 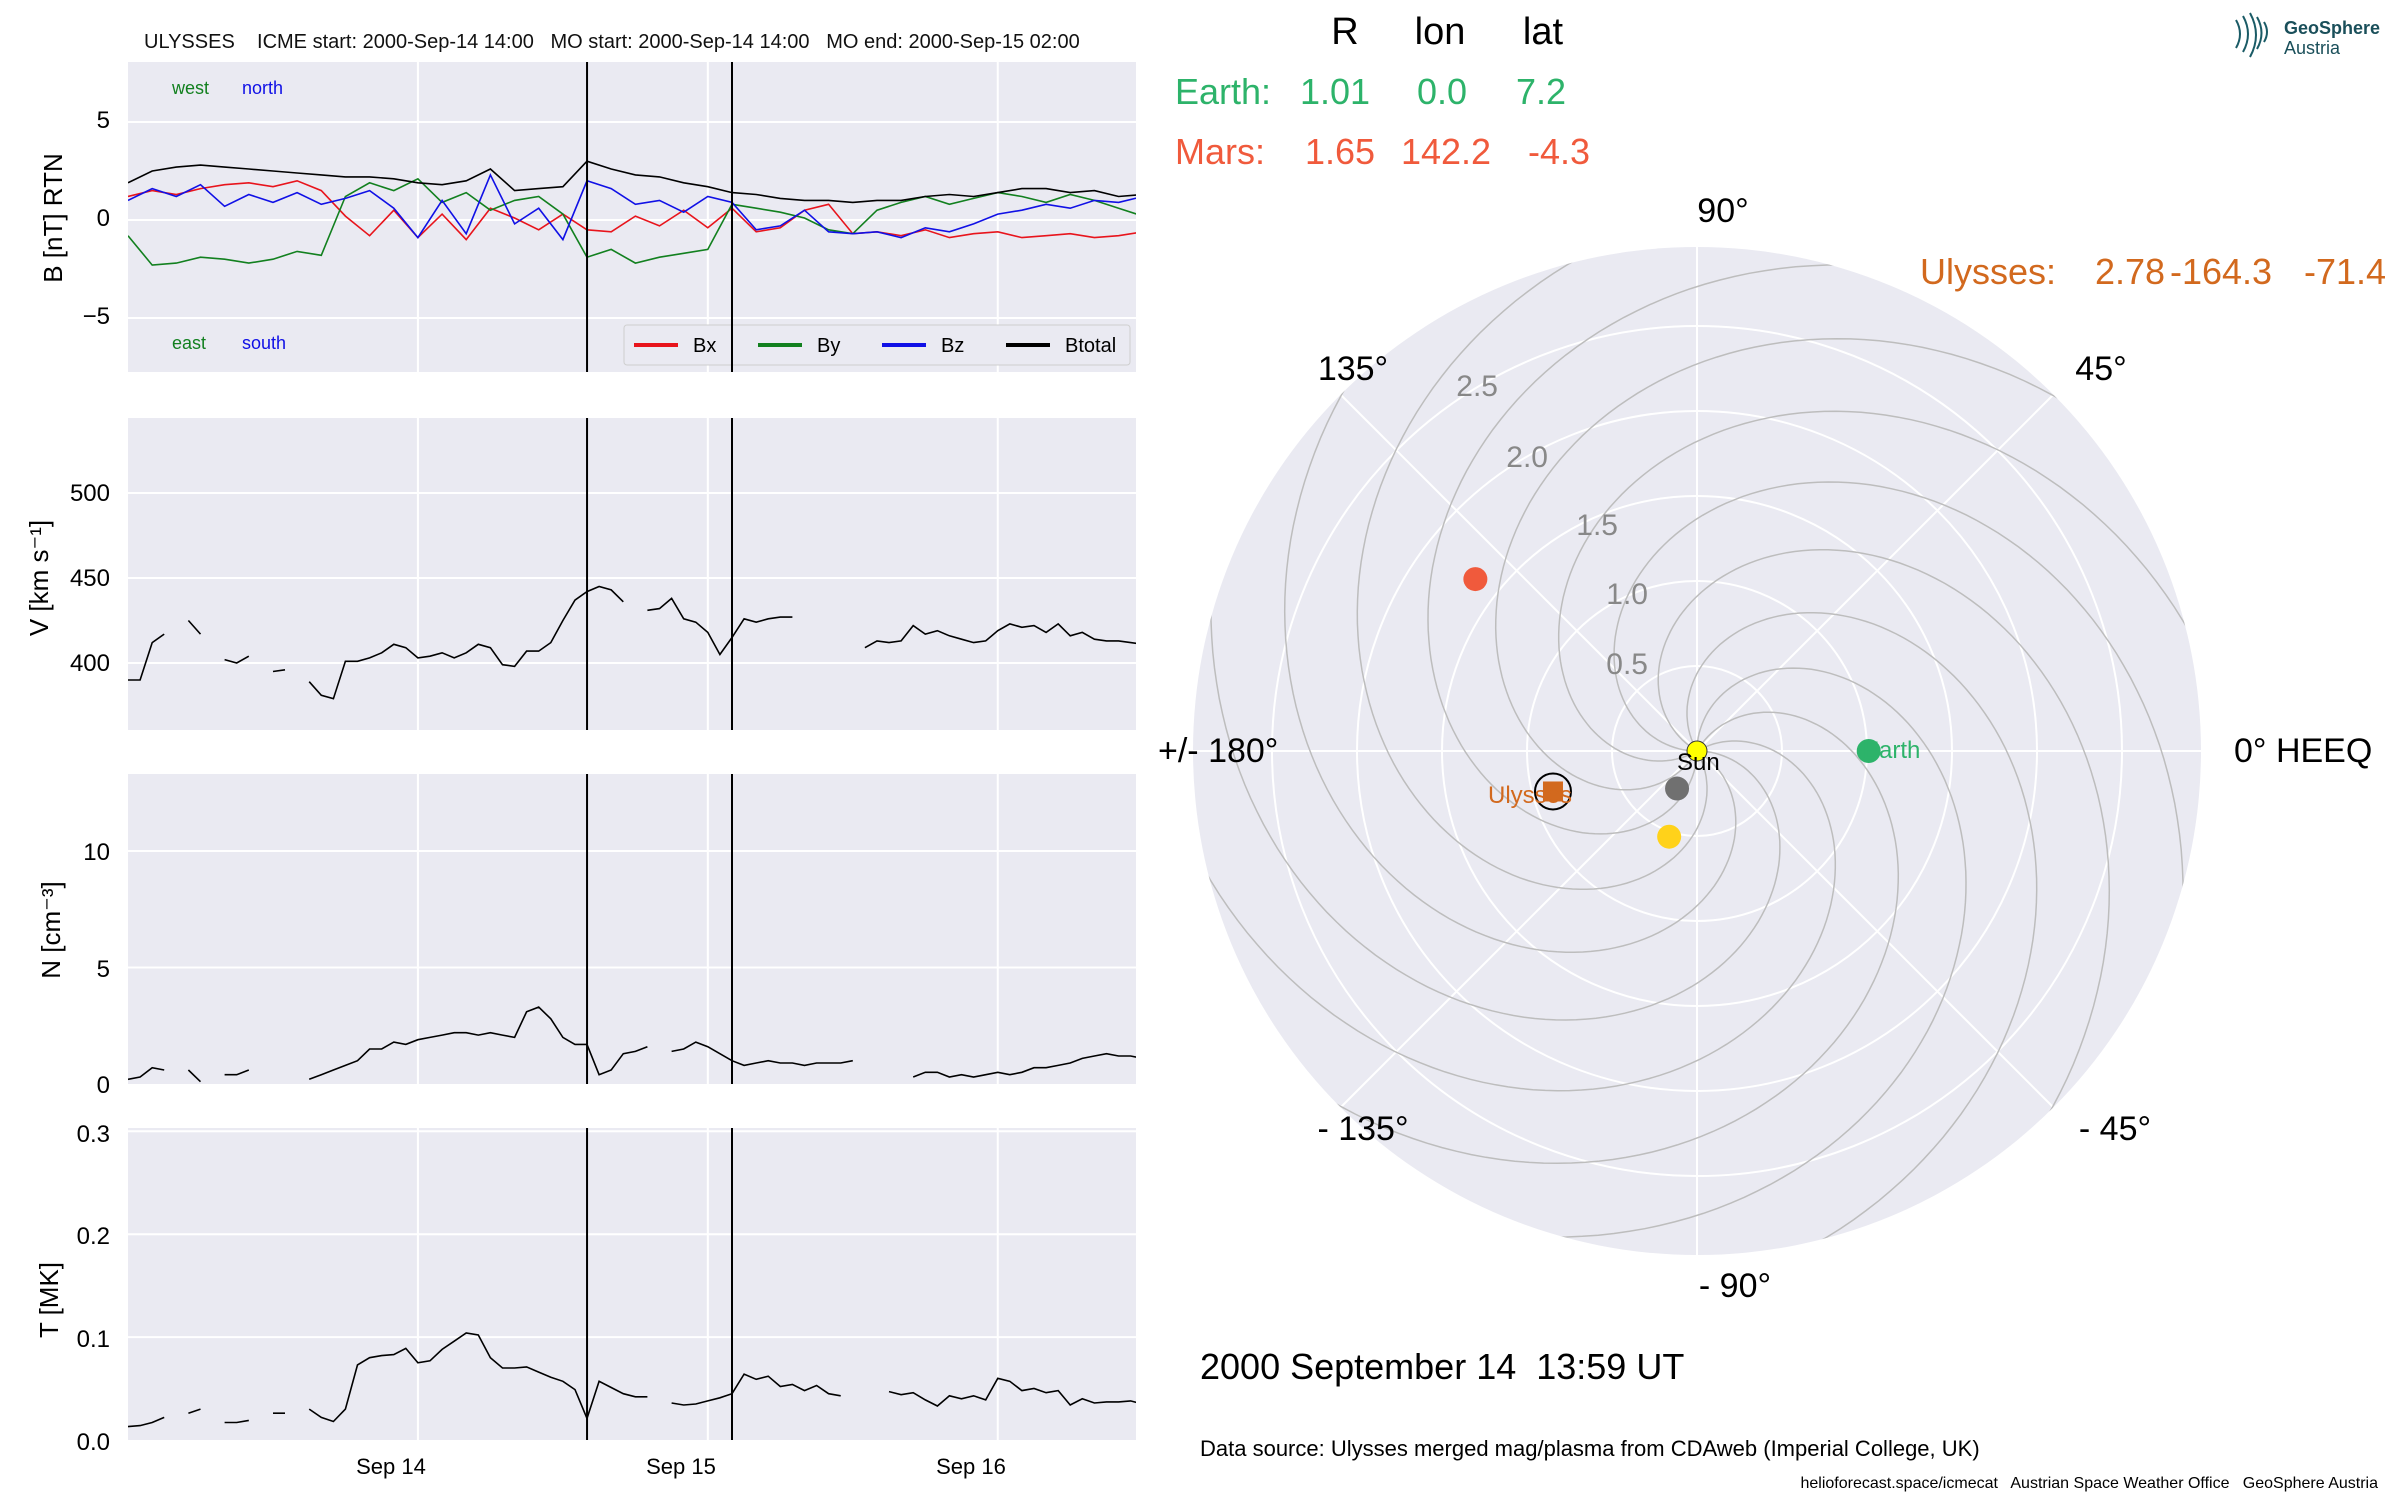 What do you see at coordinates (952, 346) in the screenshot?
I see `legend-label-bz: Bz` at bounding box center [952, 346].